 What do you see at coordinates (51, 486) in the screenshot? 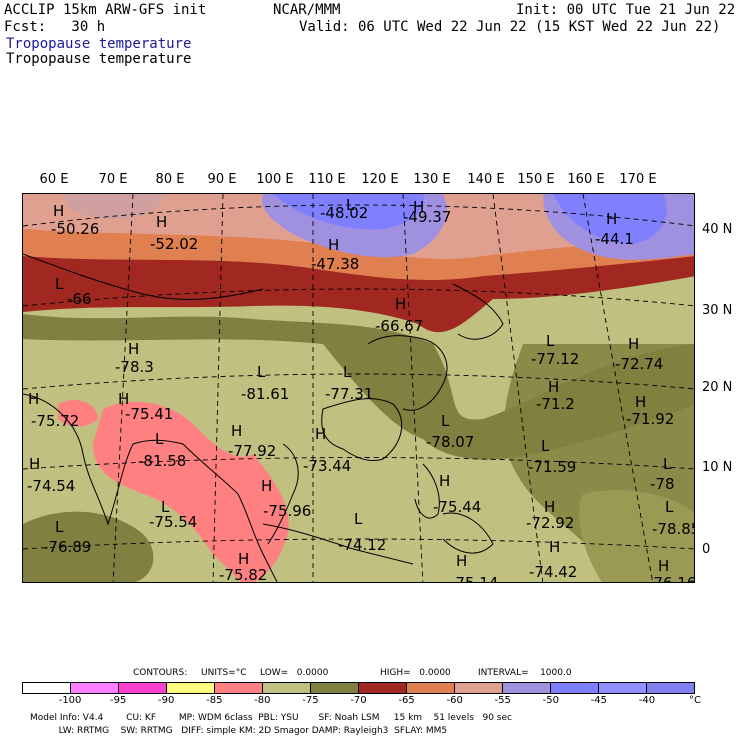
I see `extremum-value: -74.54` at bounding box center [51, 486].